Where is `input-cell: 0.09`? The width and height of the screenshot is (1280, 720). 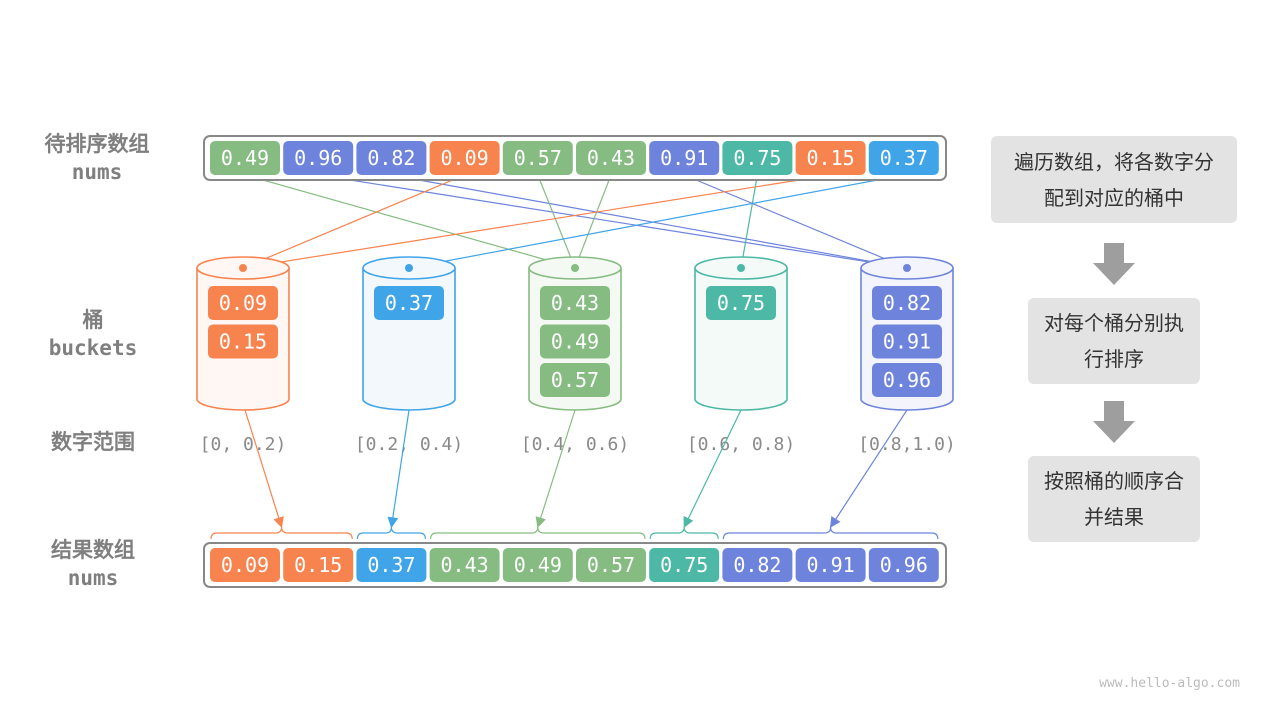 input-cell: 0.09 is located at coordinates (464, 158).